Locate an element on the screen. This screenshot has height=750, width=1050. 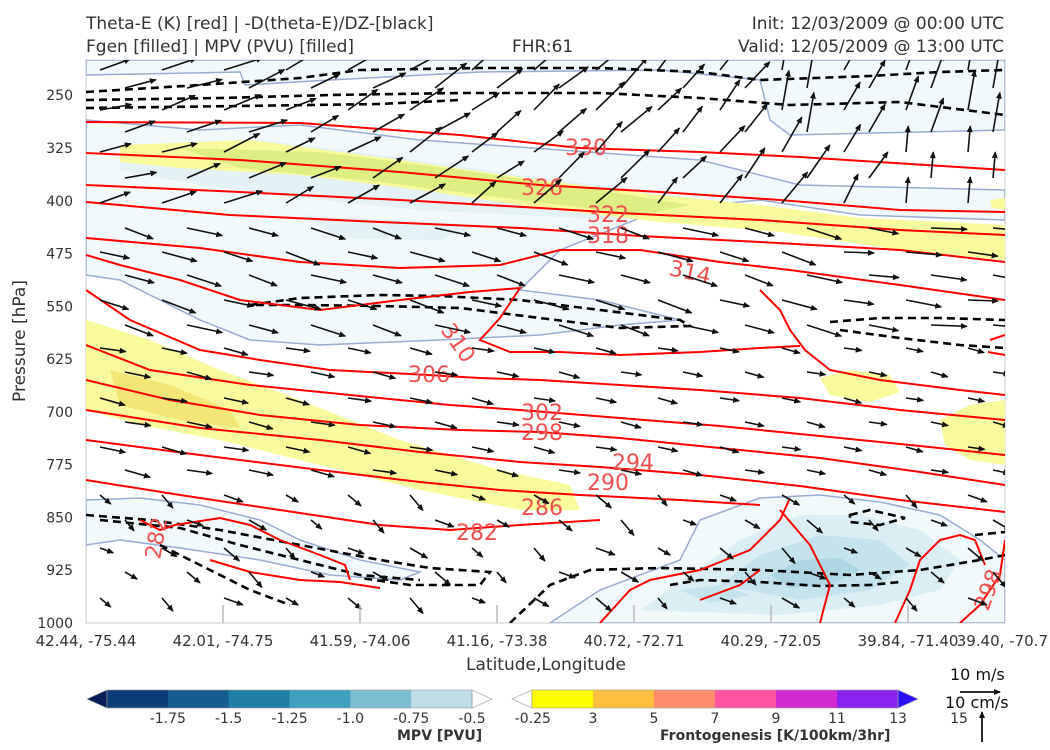
frontogenesis-colorbar-ticks: 3 5 7 9 11 13 15 is located at coordinates (778, 719).